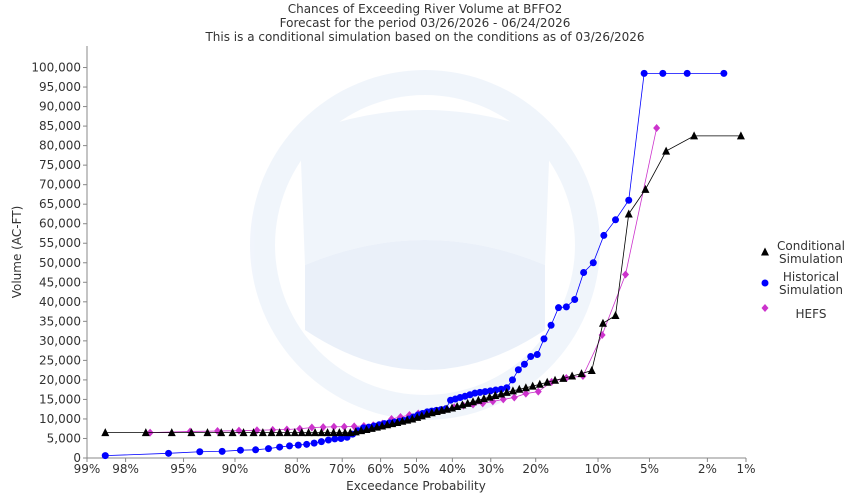 The image size is (850, 500). What do you see at coordinates (60, 107) in the screenshot?
I see `y-tick-label: 90,000` at bounding box center [60, 107].